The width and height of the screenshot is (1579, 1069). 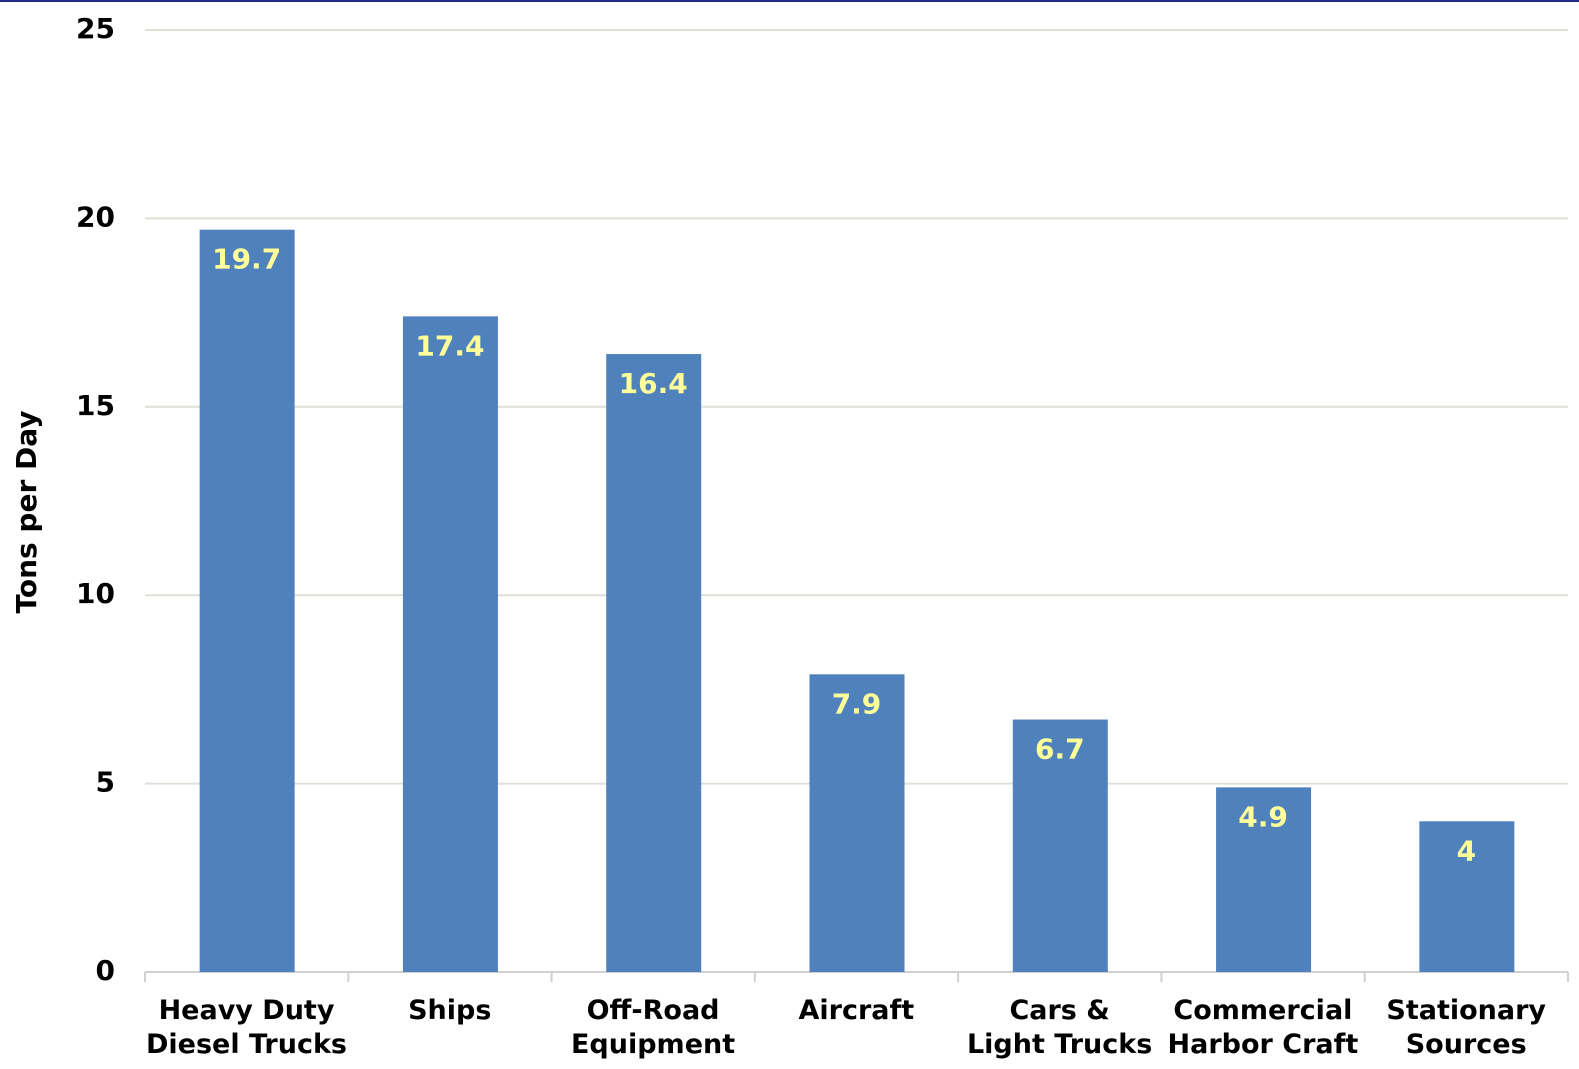 What do you see at coordinates (105, 970) in the screenshot?
I see `y-tick-label: 0` at bounding box center [105, 970].